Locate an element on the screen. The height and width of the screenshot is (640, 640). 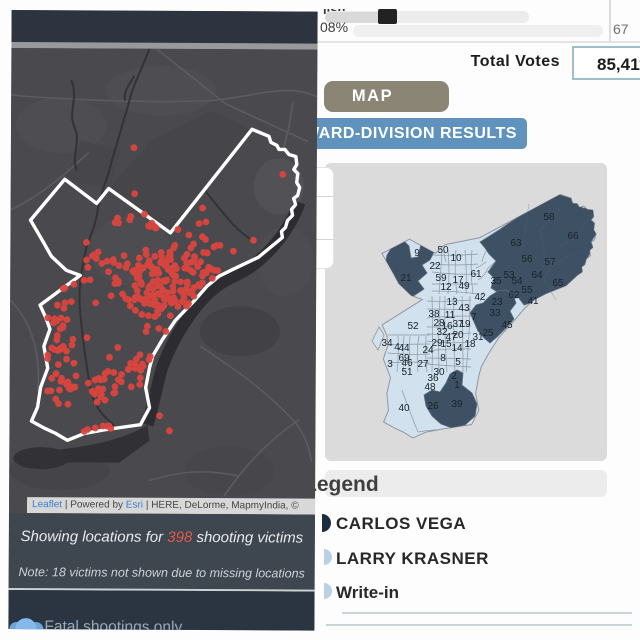
svg-text: 21 is located at coordinates (406, 278).